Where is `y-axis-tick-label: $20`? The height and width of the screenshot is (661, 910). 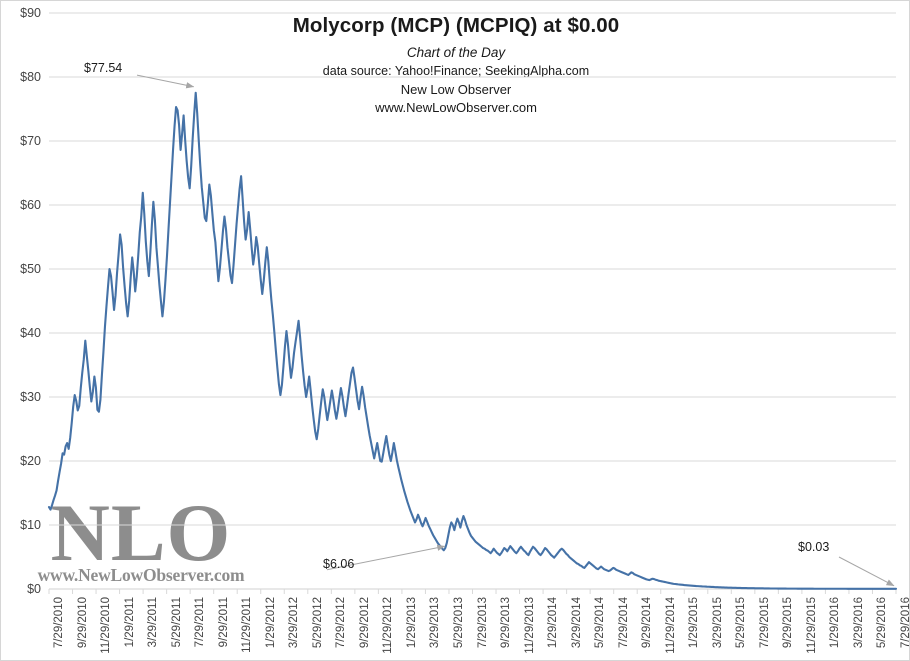
y-axis-tick-label: $20 is located at coordinates (30, 461).